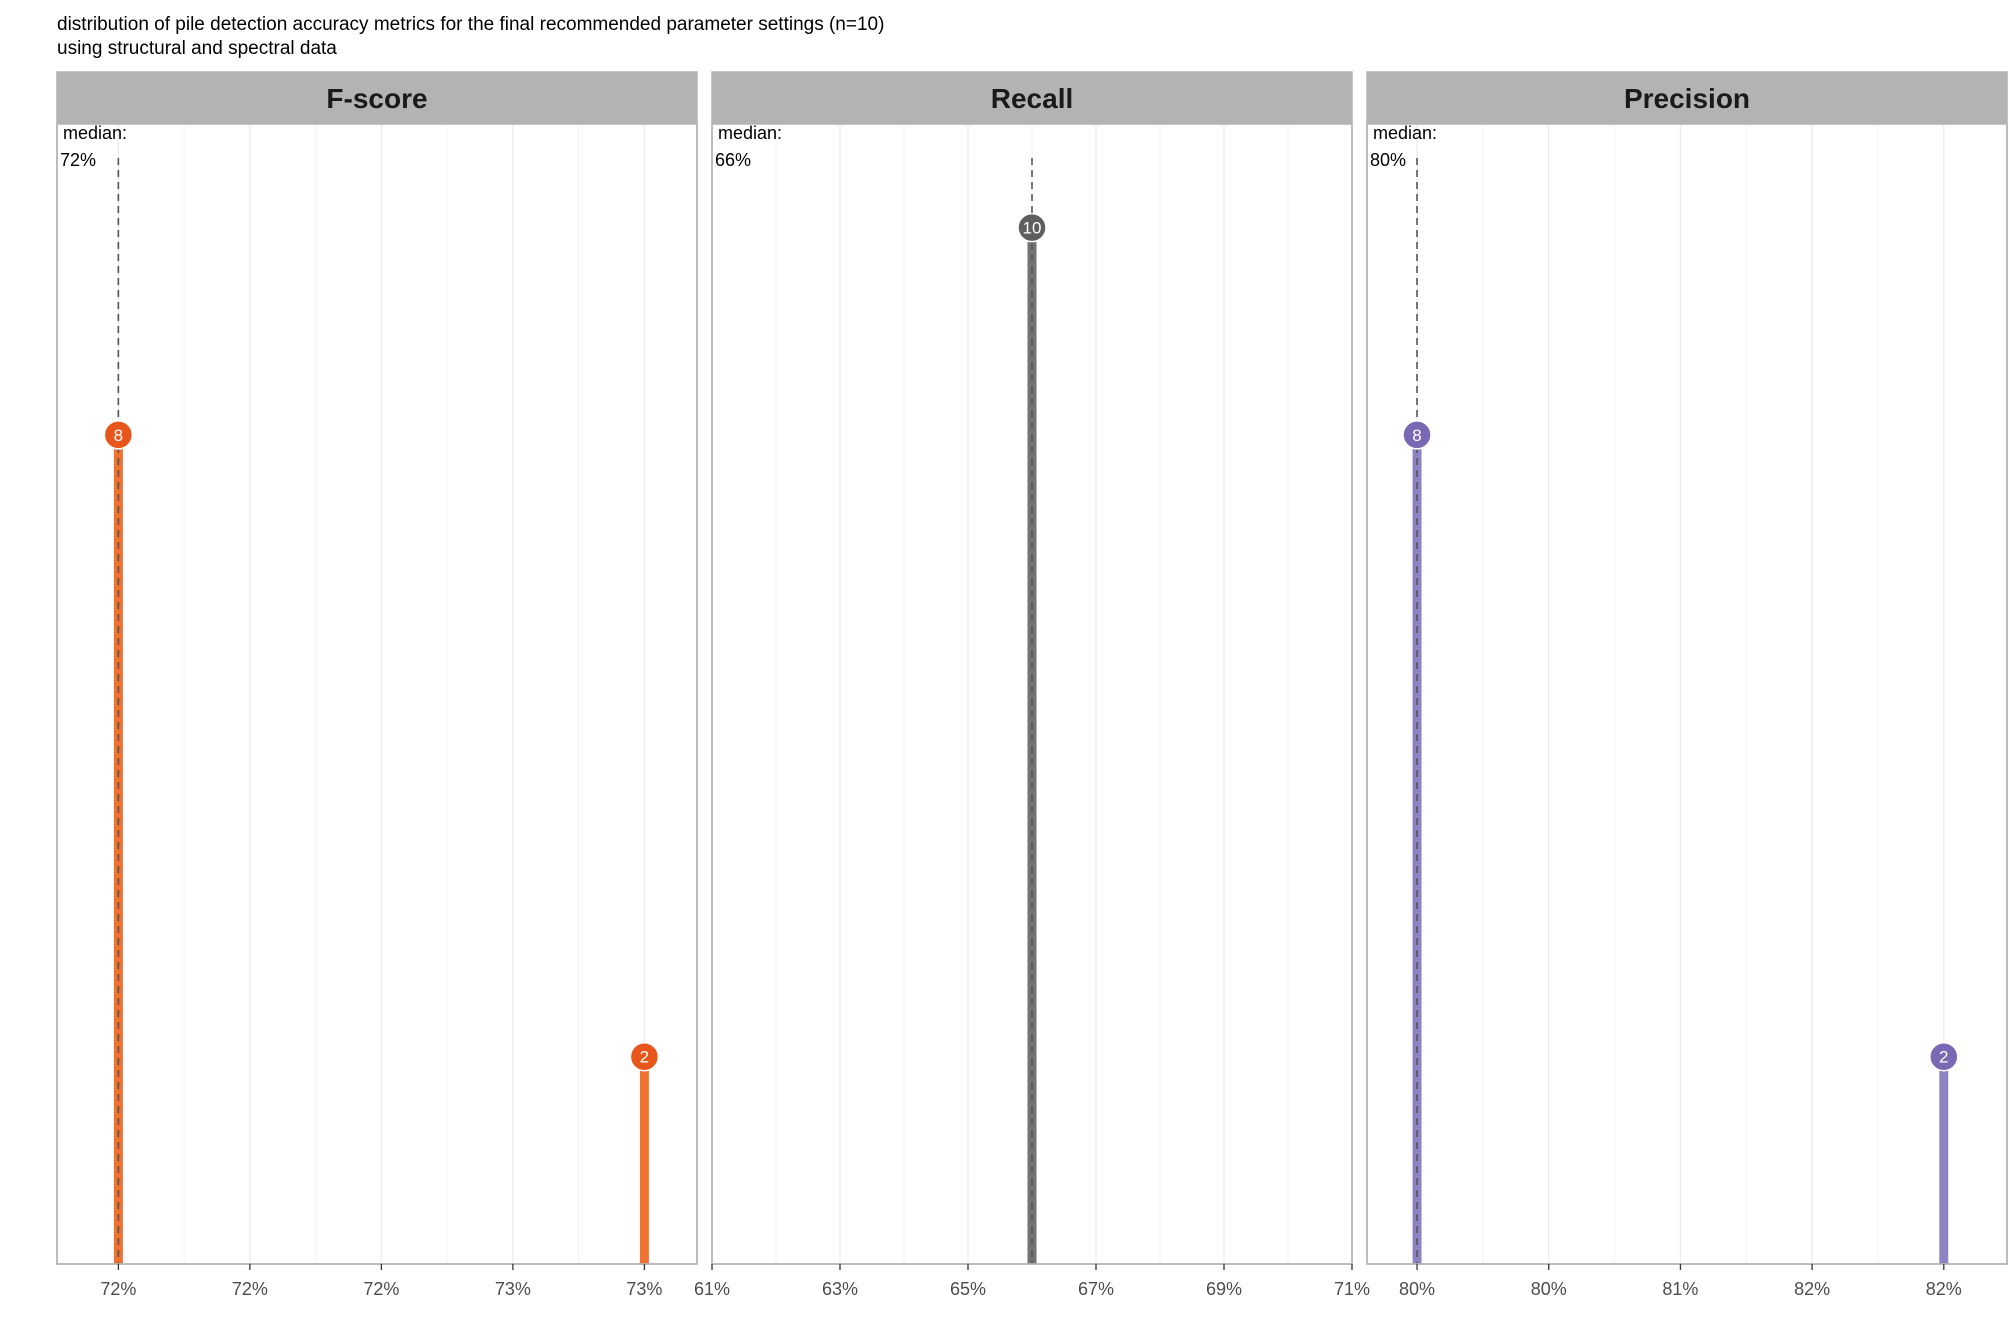 The width and height of the screenshot is (2016, 1344). I want to click on facet-strip-label: Precision, so click(1687, 98).